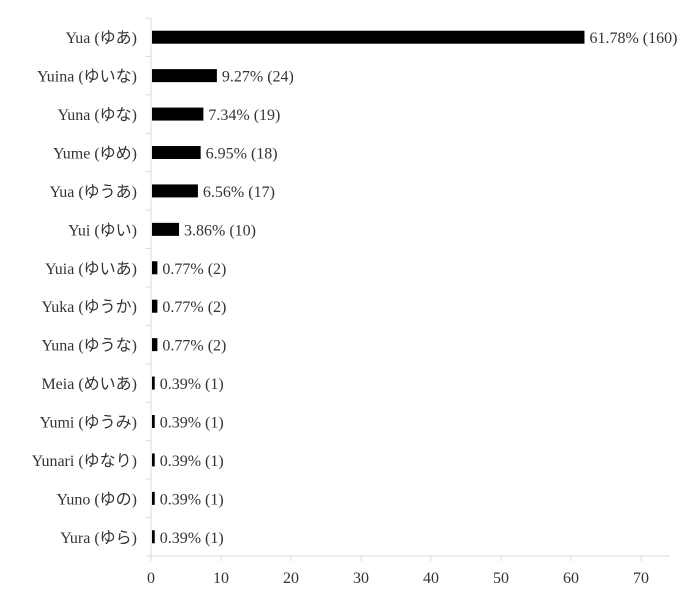 This screenshot has width=700, height=604. I want to click on category-label: Yuno (ゆの), so click(97, 499).